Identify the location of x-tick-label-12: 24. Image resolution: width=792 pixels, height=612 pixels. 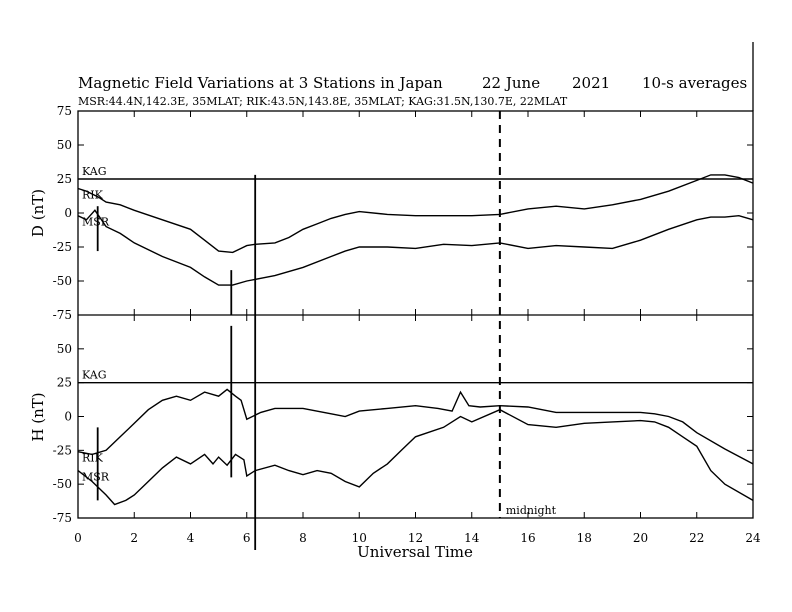
(753, 538).